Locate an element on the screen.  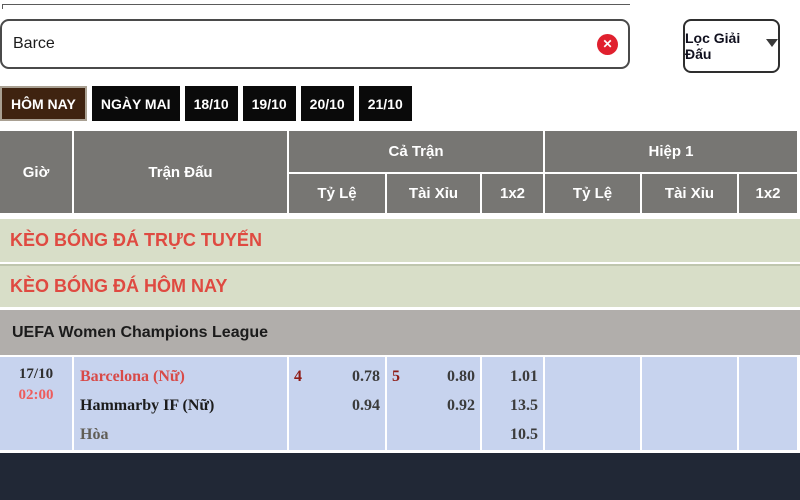
tab-today: HÔM NAY is located at coordinates (43, 103).